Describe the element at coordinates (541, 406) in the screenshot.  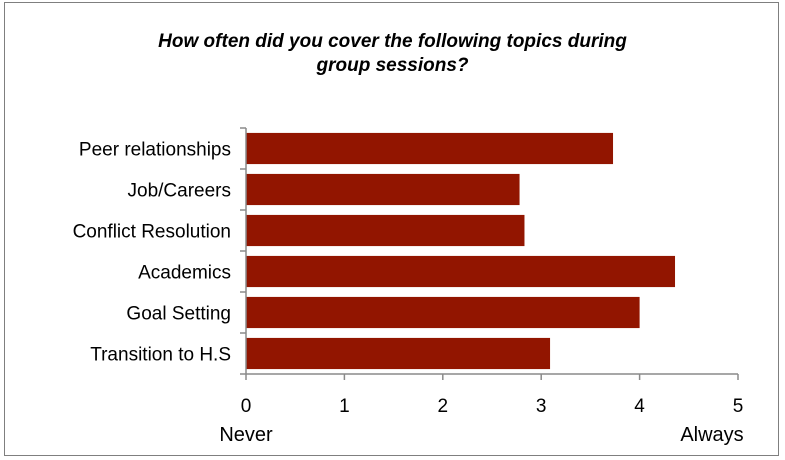
I see `x-tick-label: 3` at that location.